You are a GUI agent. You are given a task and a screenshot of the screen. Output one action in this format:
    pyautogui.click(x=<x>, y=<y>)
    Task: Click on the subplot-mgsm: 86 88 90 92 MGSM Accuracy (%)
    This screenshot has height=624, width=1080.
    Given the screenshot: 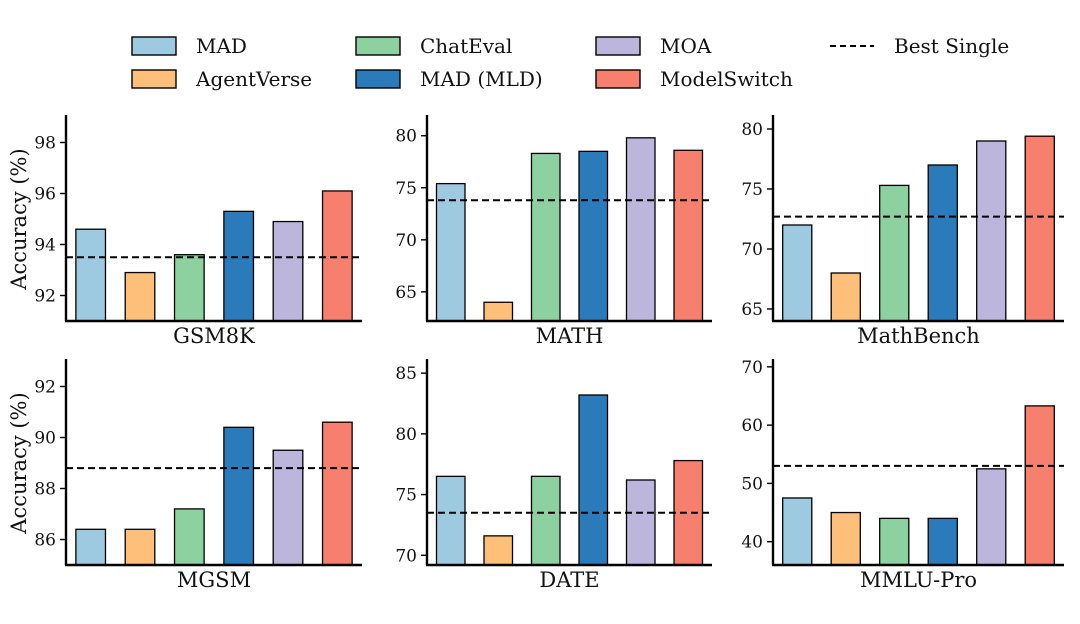 What is the action you would take?
    pyautogui.click(x=184, y=475)
    